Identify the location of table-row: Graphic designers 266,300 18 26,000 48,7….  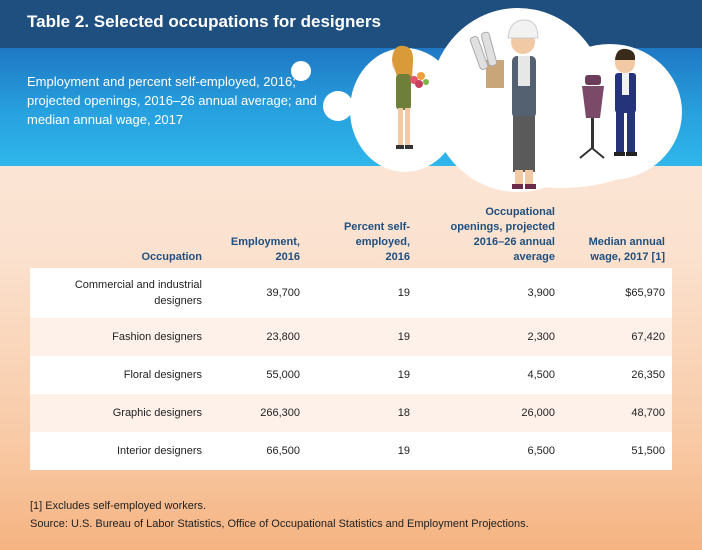
(351, 413).